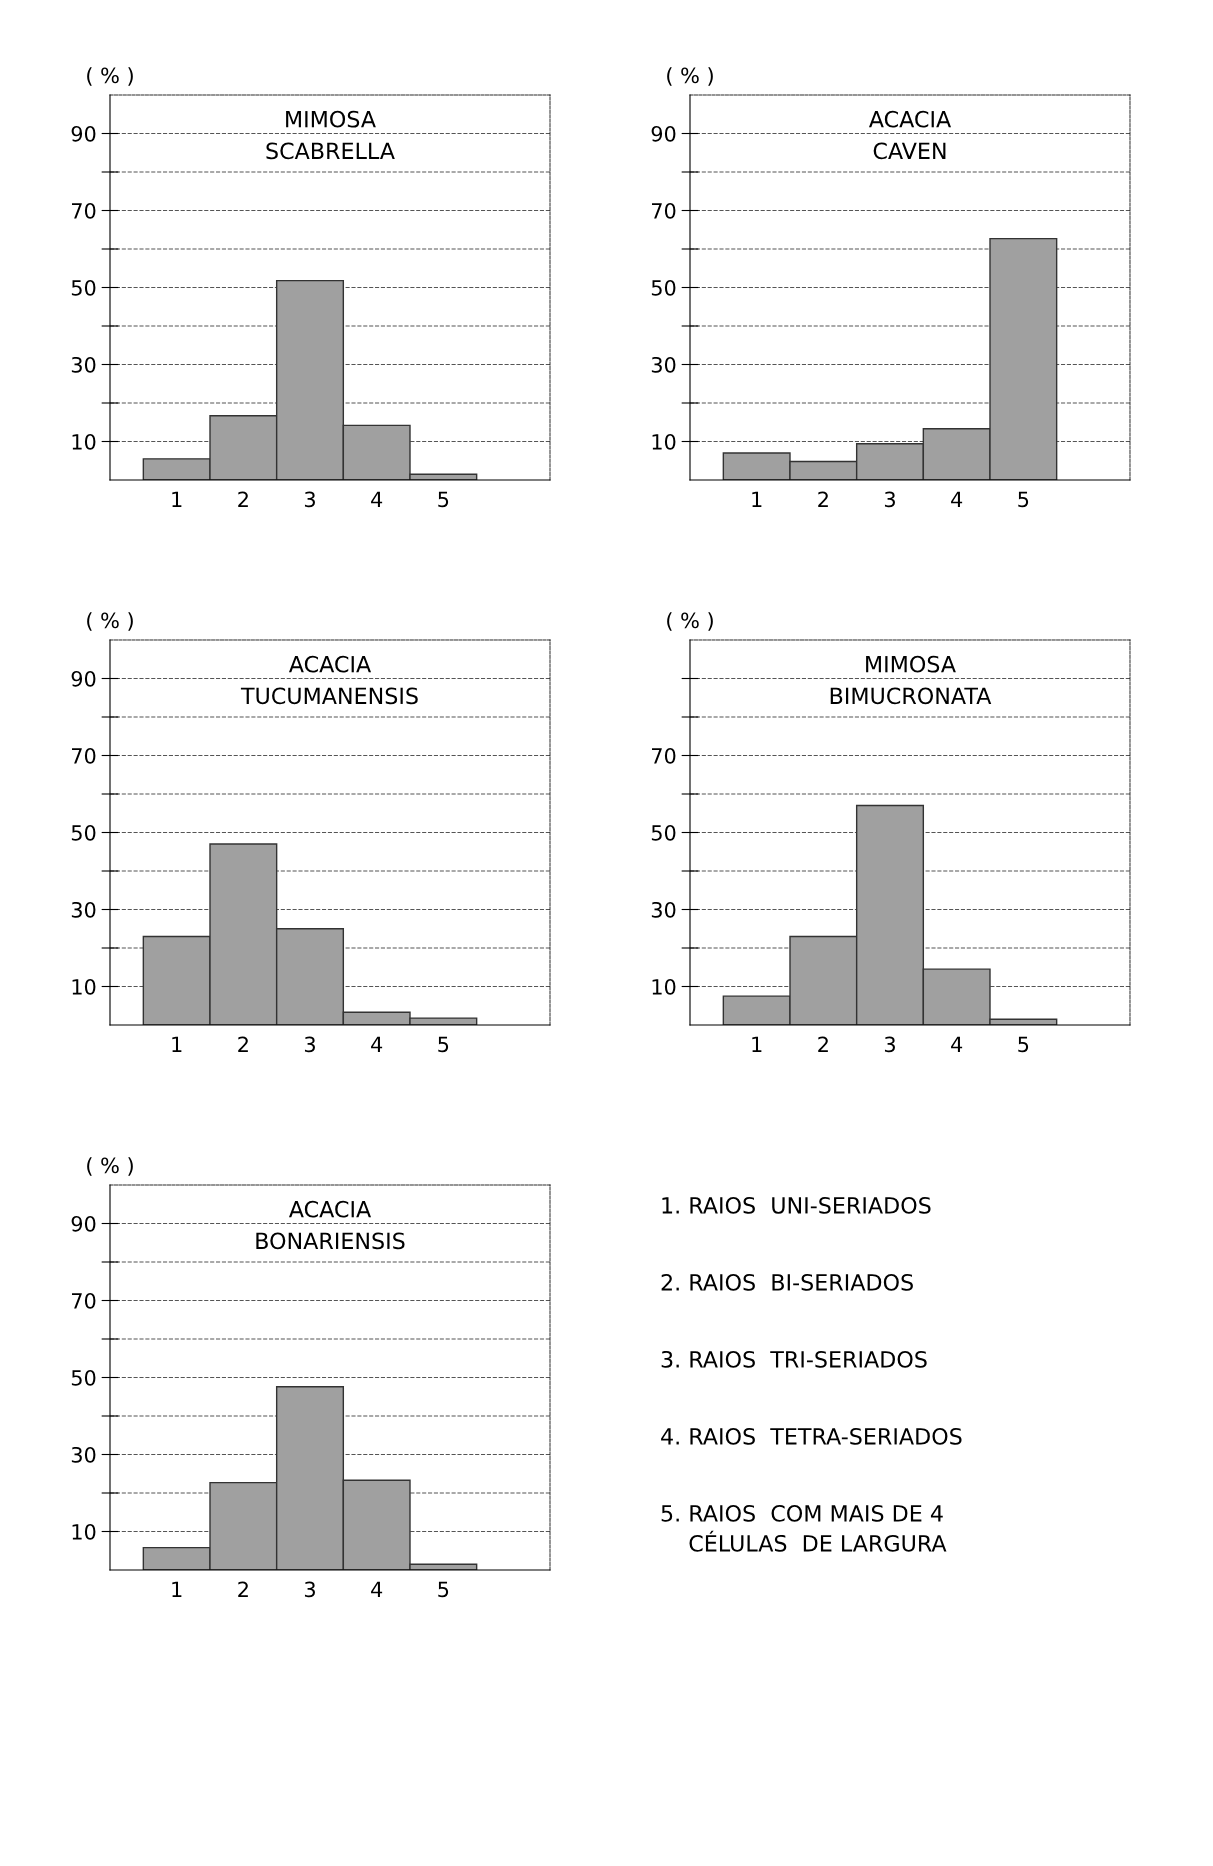 Image resolution: width=1213 pixels, height=1866 pixels. What do you see at coordinates (787, 1282) in the screenshot?
I see `text: 2. RAIOS BI-SERIADOS` at bounding box center [787, 1282].